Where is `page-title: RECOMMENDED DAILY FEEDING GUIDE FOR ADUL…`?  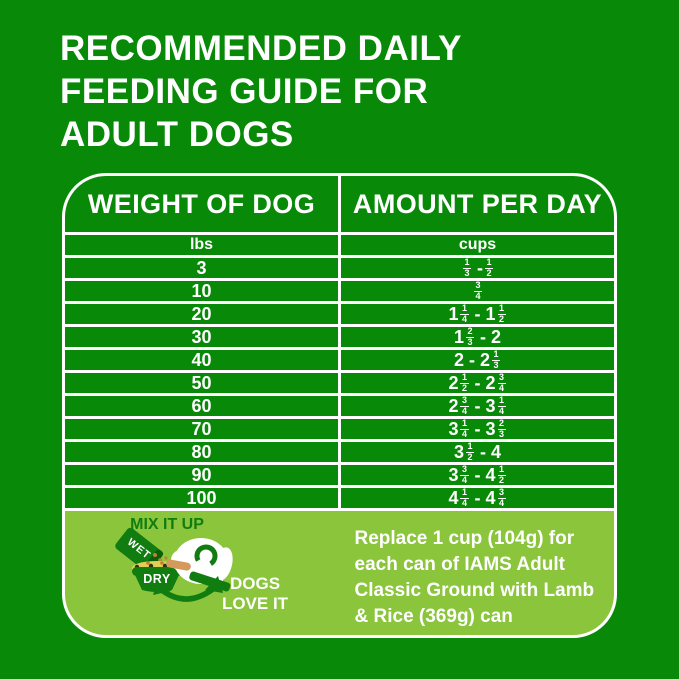 page-title: RECOMMENDED DAILY FEEDING GUIDE FOR ADUL… is located at coordinates (261, 91).